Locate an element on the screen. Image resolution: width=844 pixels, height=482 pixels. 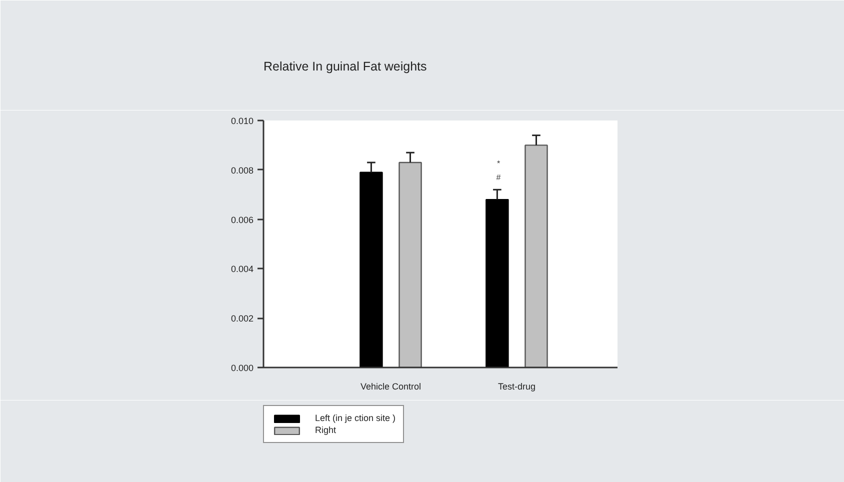
annotation: * is located at coordinates (498, 163).